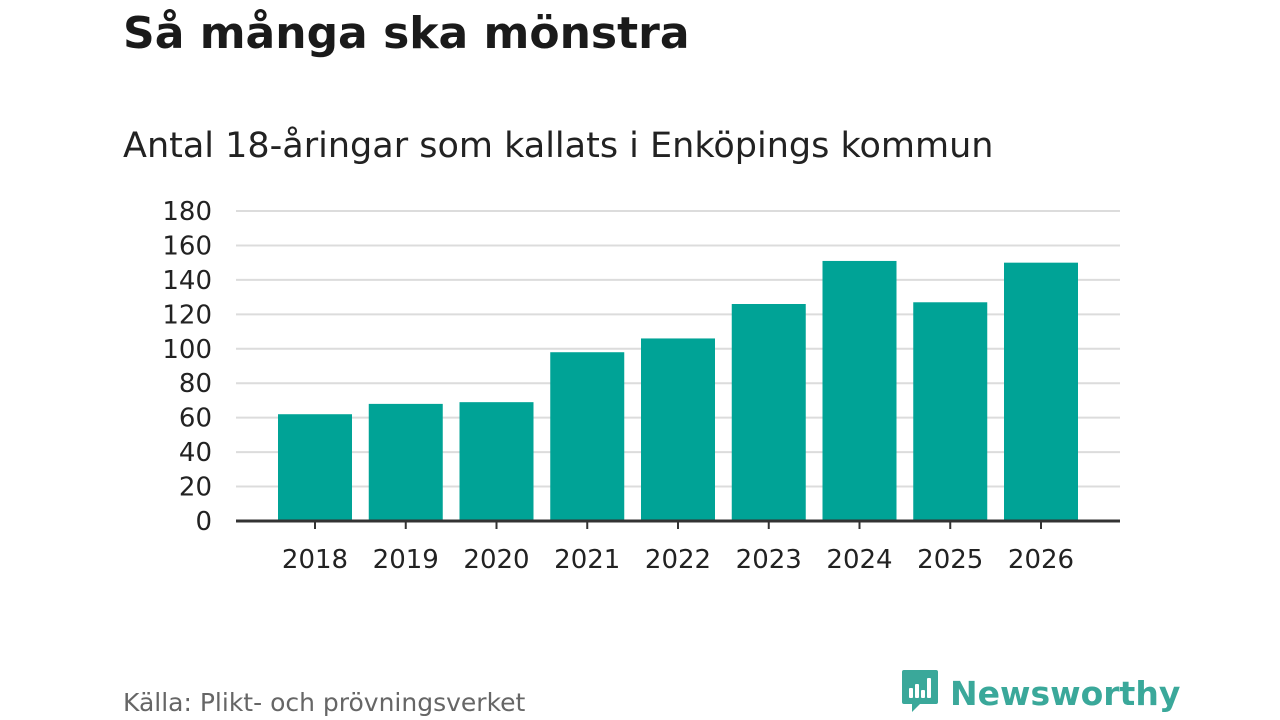 The image size is (1280, 720). Describe the element at coordinates (406, 33) in the screenshot. I see `chart-title: Så många ska mönstra` at that location.